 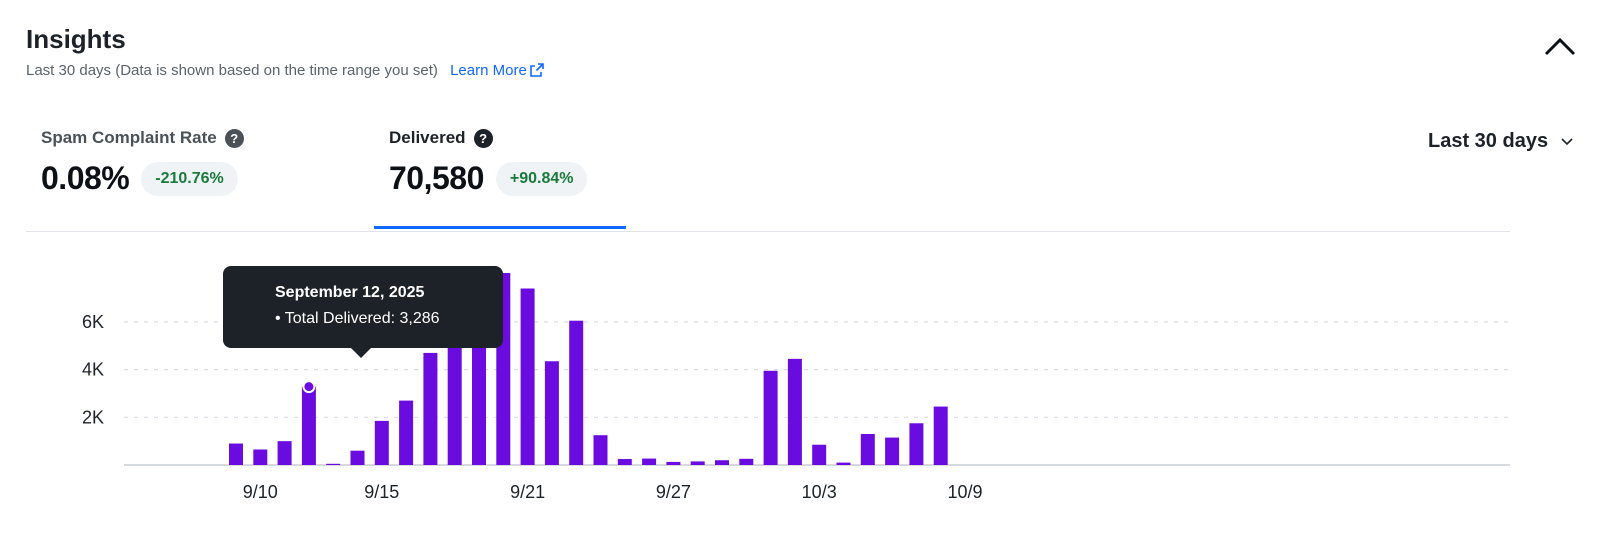 What do you see at coordinates (260, 492) in the screenshot?
I see `x-tick-label: 9/10` at bounding box center [260, 492].